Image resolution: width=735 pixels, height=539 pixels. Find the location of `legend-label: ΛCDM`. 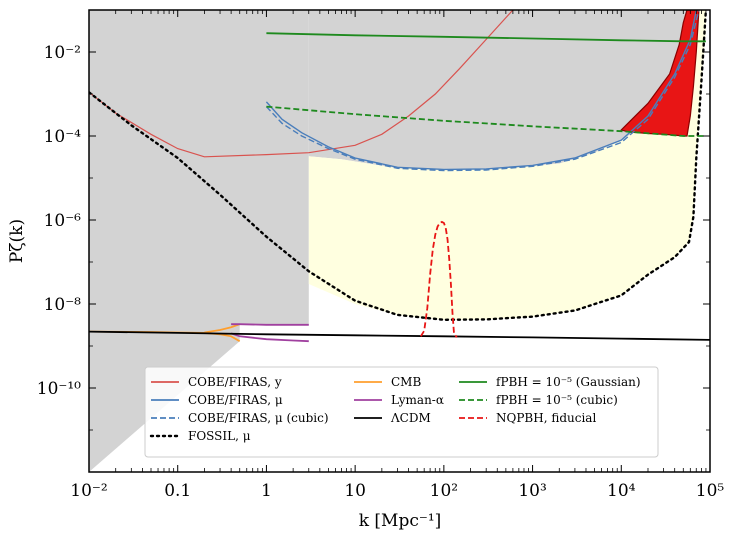

legend-label: ΛCDM is located at coordinates (410, 418).